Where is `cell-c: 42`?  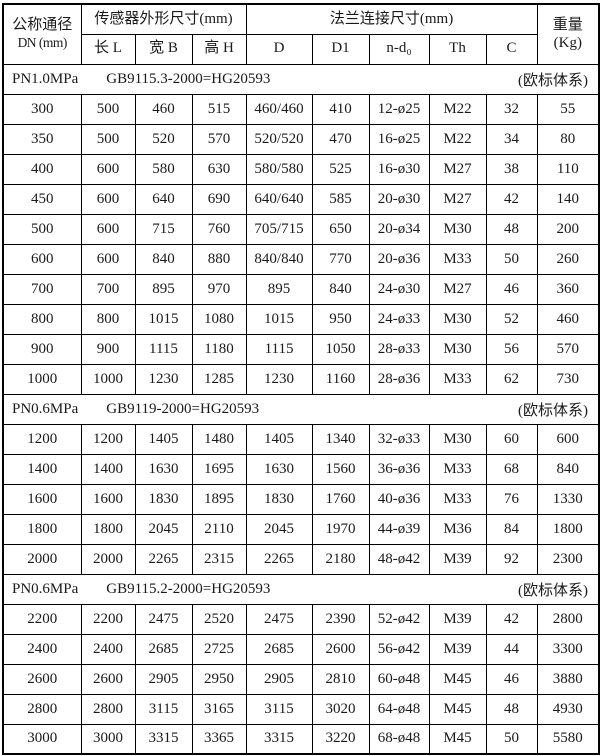
cell-c: 42 is located at coordinates (511, 199).